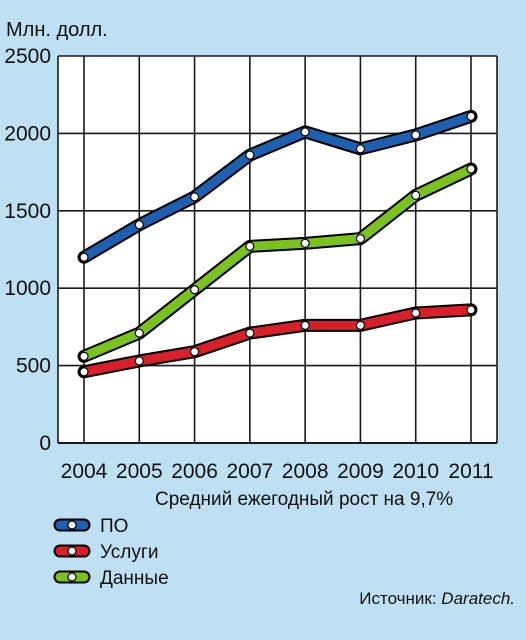 This screenshot has height=640, width=526. I want to click on legend-item-2-label: Данные, so click(134, 578).